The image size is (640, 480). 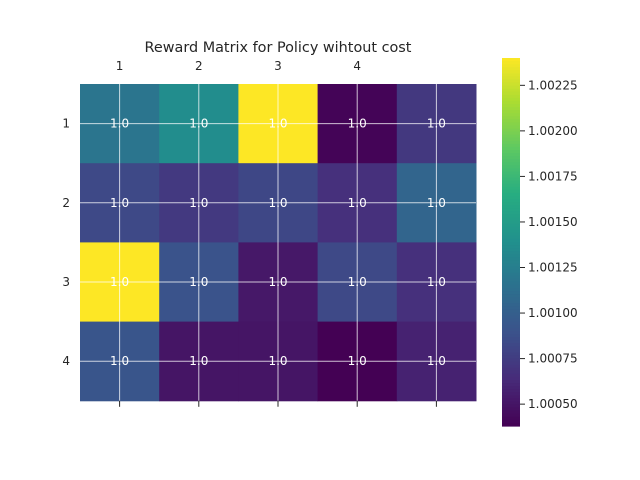 I want to click on colorbar-tick-label: 1.00200, so click(x=553, y=131).